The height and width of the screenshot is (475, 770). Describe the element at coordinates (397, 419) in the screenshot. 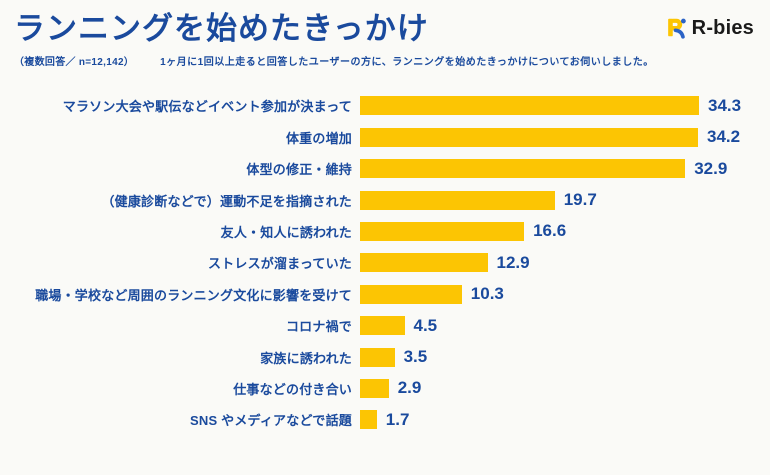

I see `bar-value: 1.7` at that location.